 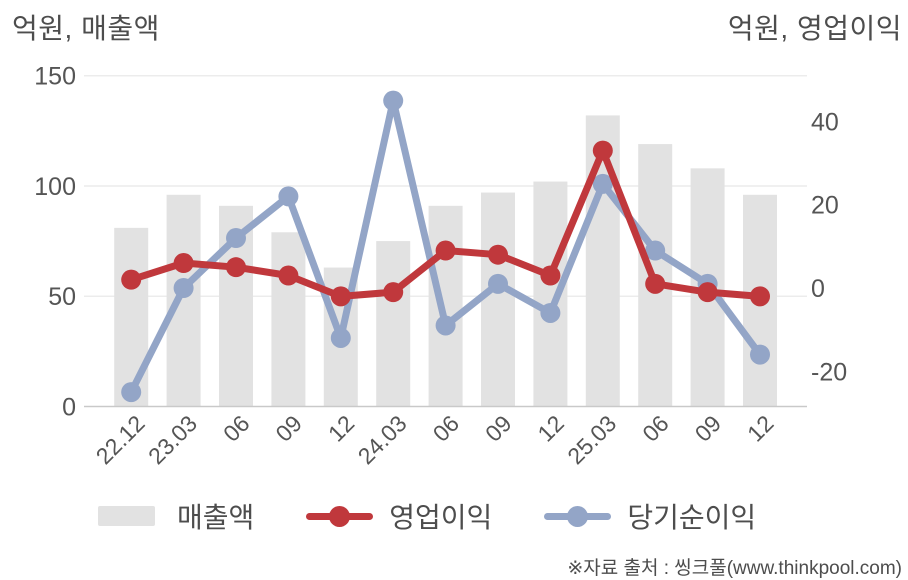 What do you see at coordinates (591, 439) in the screenshot?
I see `x-axis-label: 25.03` at bounding box center [591, 439].